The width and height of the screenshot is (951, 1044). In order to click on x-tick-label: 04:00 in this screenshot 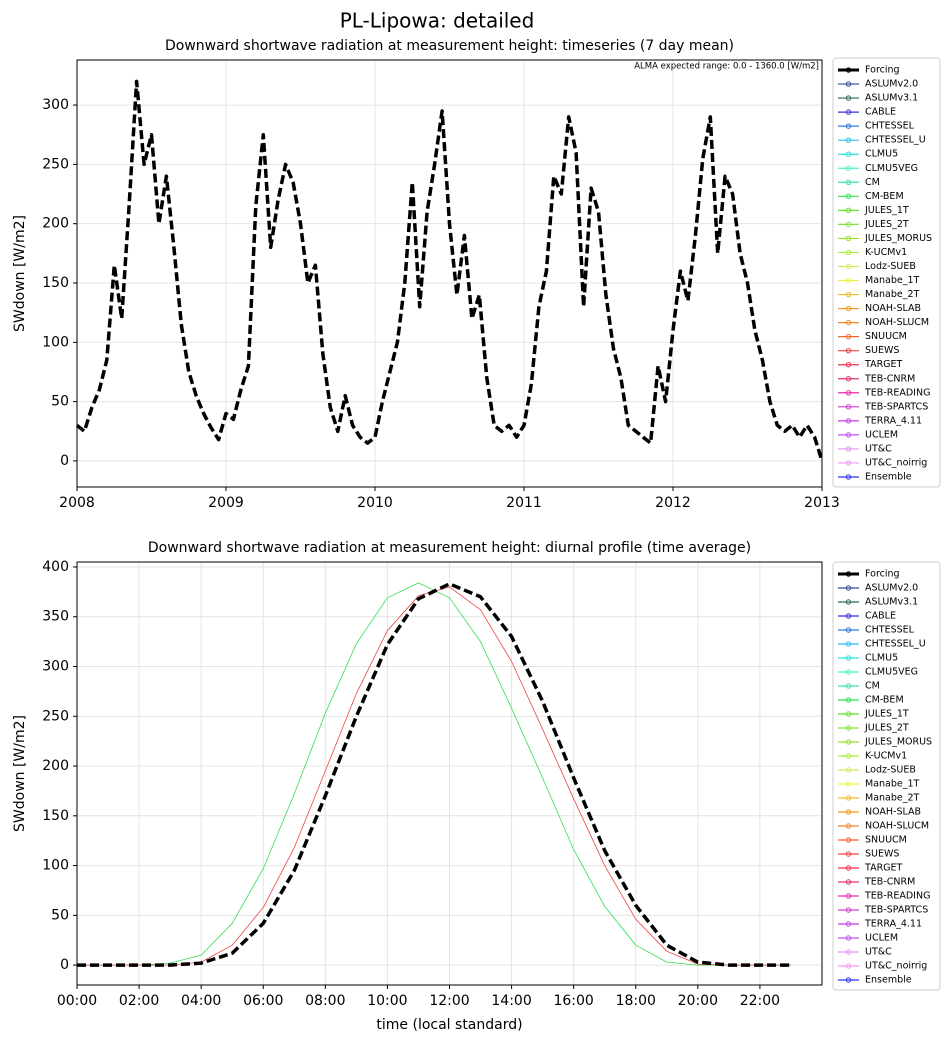, I will do `click(201, 1001)`.